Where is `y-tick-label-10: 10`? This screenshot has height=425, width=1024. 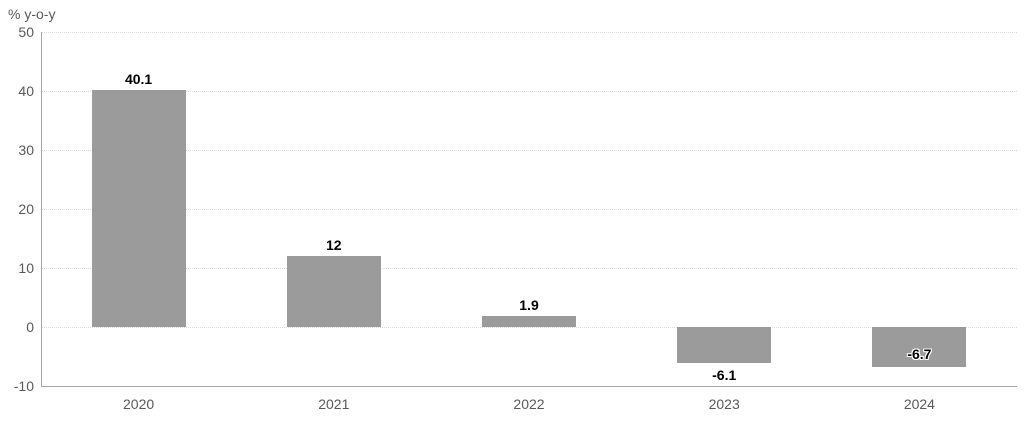
y-tick-label-10: 10 is located at coordinates (26, 268).